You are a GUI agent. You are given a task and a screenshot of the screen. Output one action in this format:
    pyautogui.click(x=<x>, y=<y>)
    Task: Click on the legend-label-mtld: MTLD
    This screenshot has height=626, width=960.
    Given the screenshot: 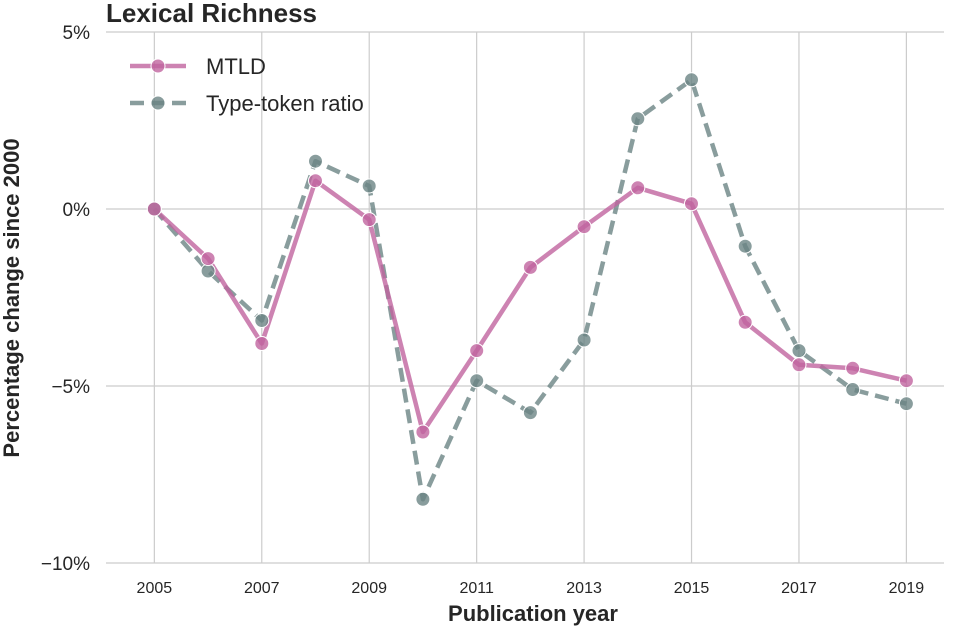 What is the action you would take?
    pyautogui.click(x=236, y=66)
    